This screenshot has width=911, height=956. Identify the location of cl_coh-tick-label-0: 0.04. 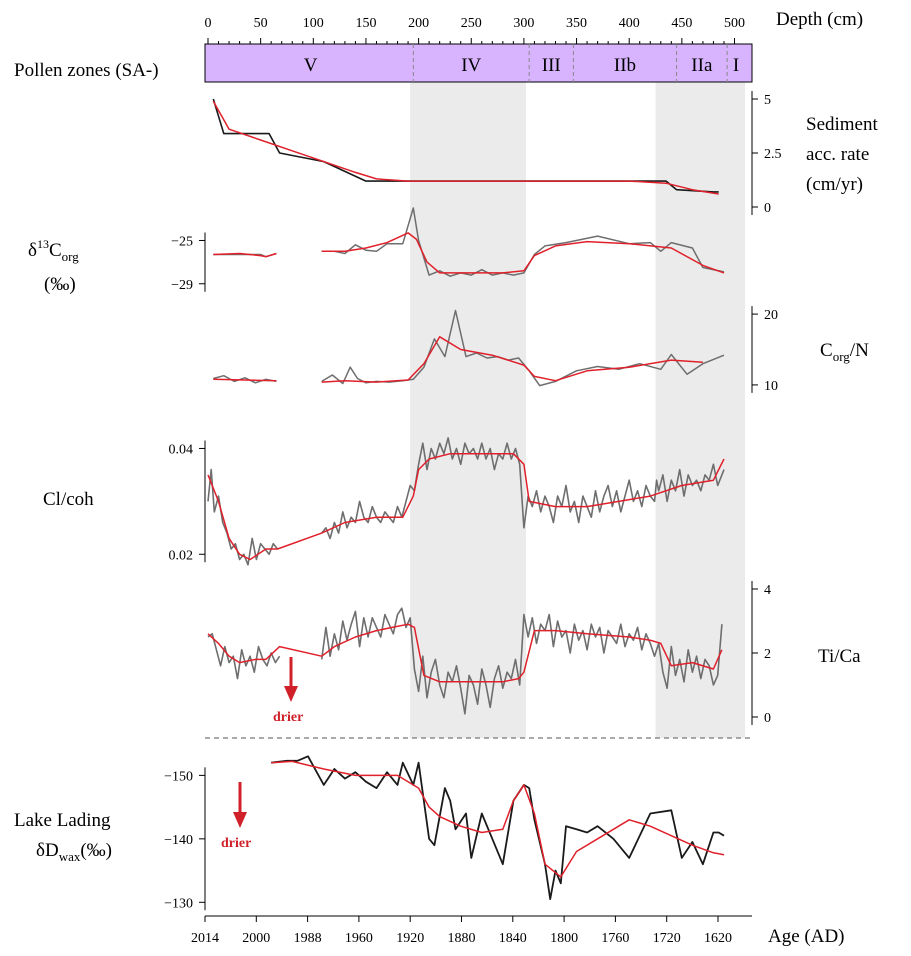
(181, 449).